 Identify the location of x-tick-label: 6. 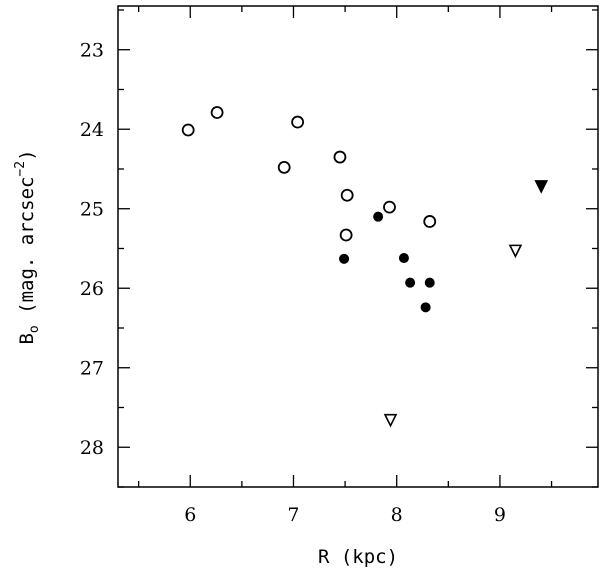
(190, 515).